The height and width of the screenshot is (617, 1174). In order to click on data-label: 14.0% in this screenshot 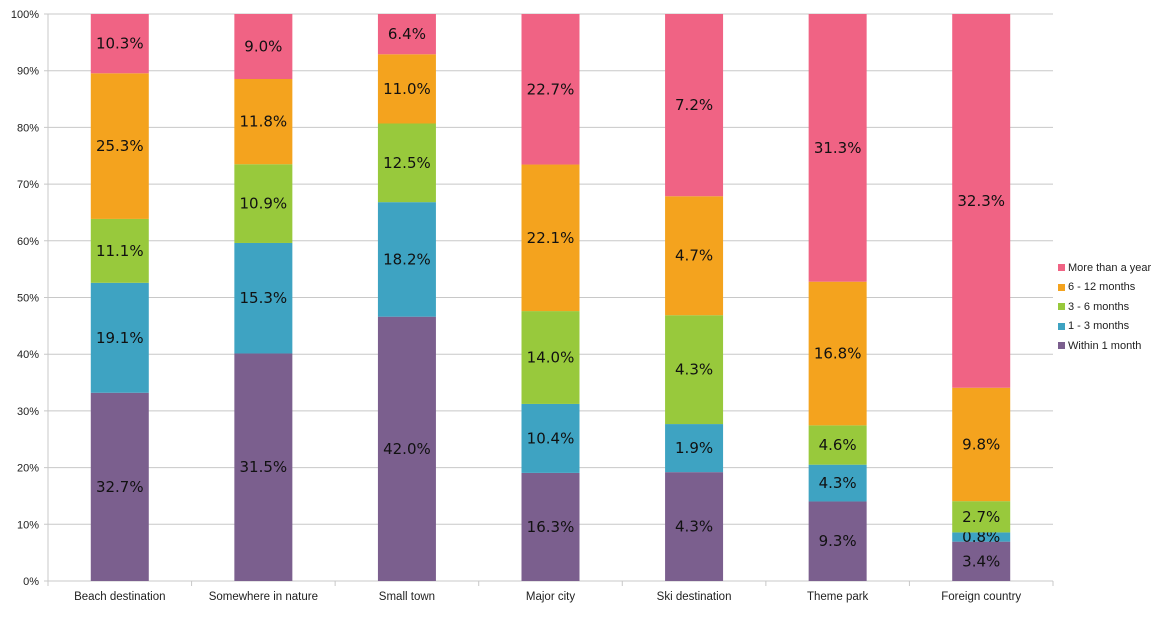, I will do `click(551, 358)`.